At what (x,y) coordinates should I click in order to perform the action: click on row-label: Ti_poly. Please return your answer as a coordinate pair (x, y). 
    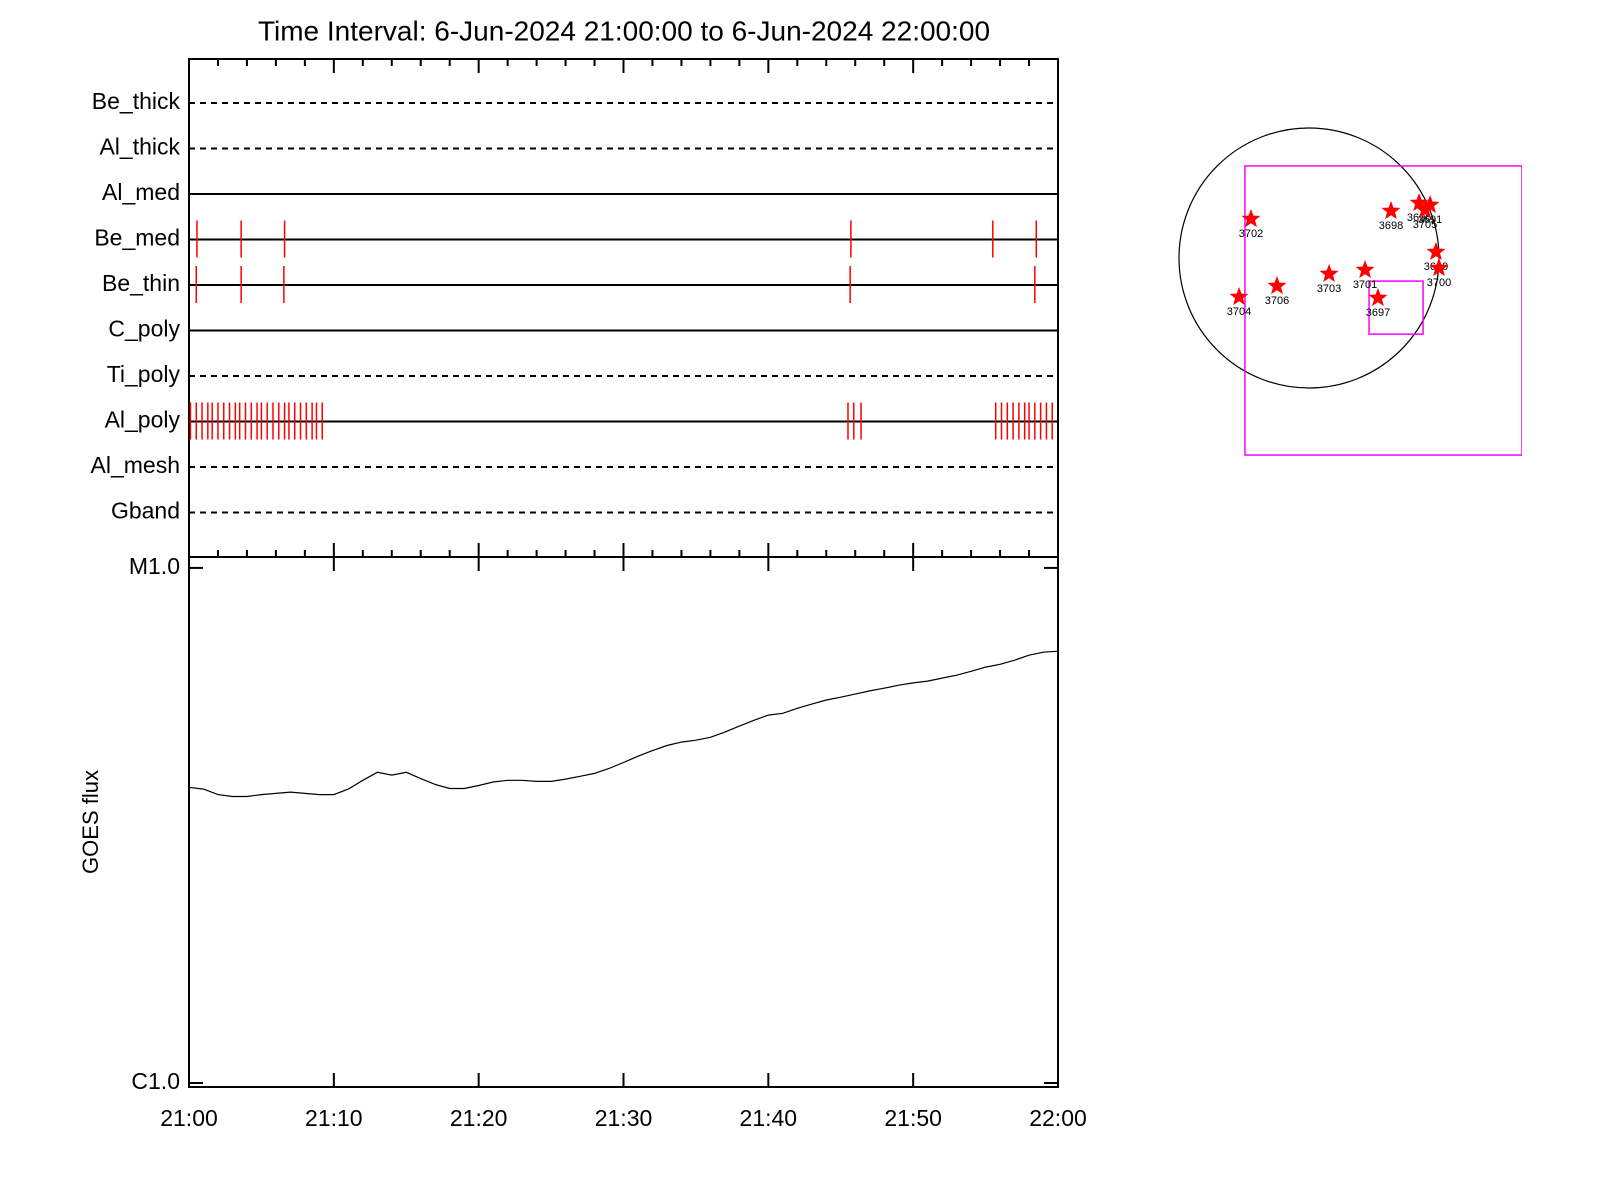
    Looking at the image, I should click on (144, 374).